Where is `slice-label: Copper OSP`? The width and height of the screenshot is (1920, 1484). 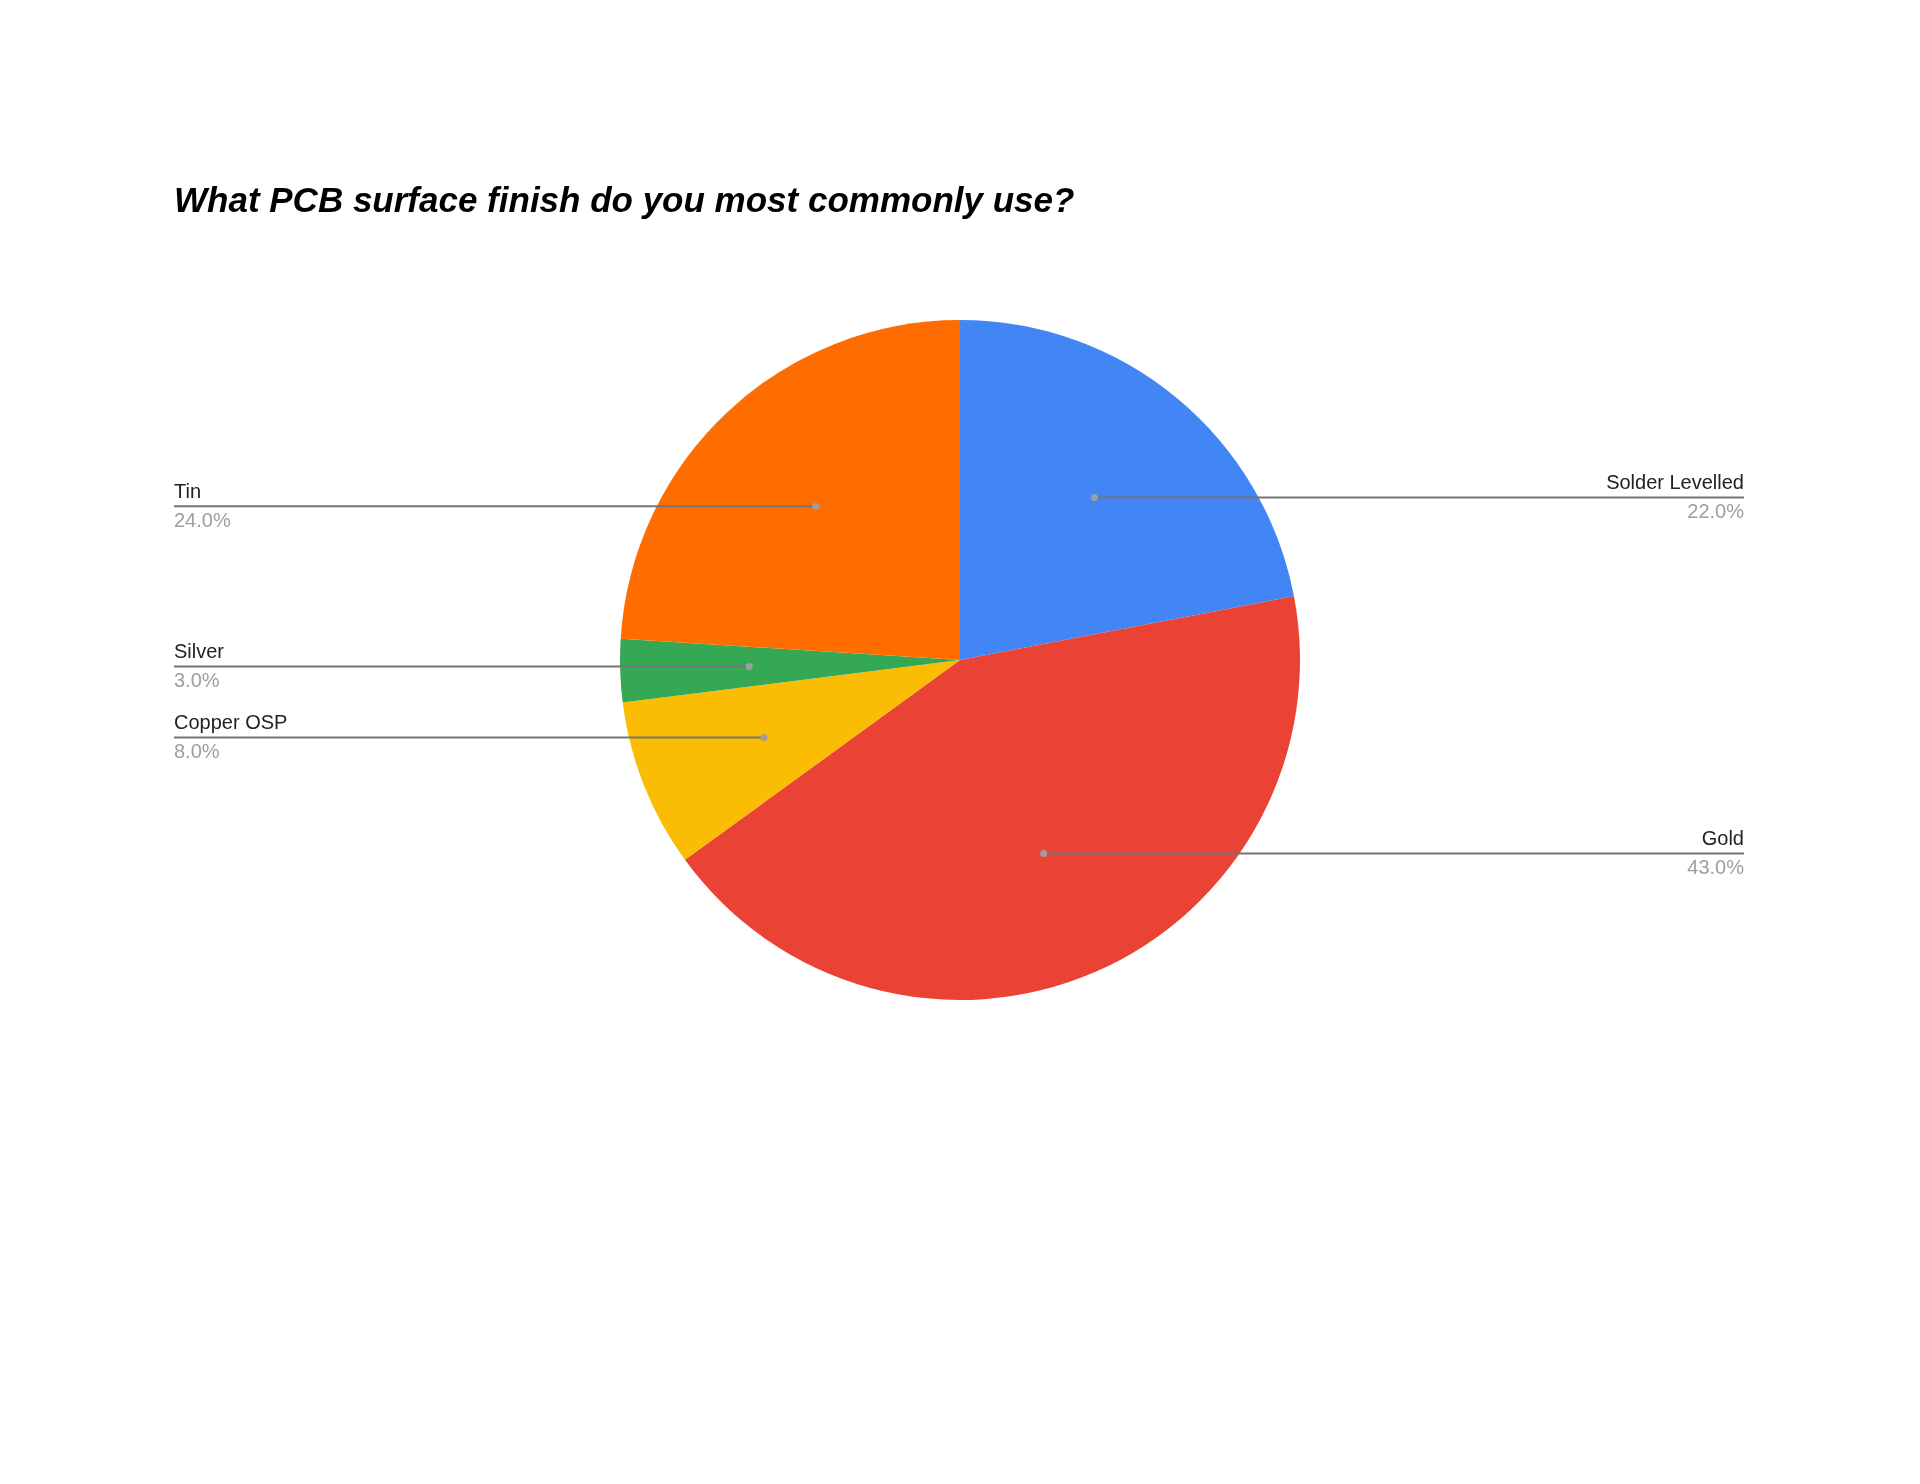
slice-label: Copper OSP is located at coordinates (231, 722).